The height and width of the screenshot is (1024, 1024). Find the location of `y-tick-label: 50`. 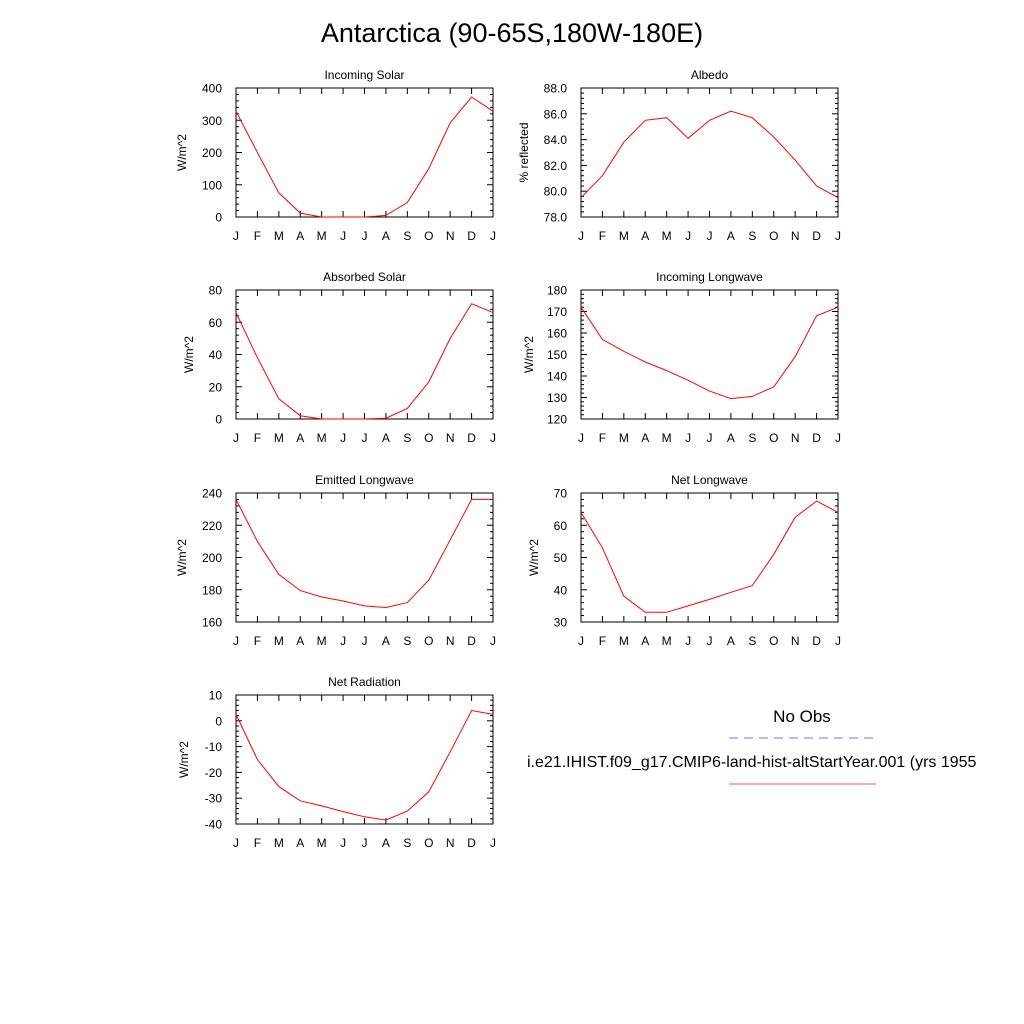

y-tick-label: 50 is located at coordinates (561, 558).